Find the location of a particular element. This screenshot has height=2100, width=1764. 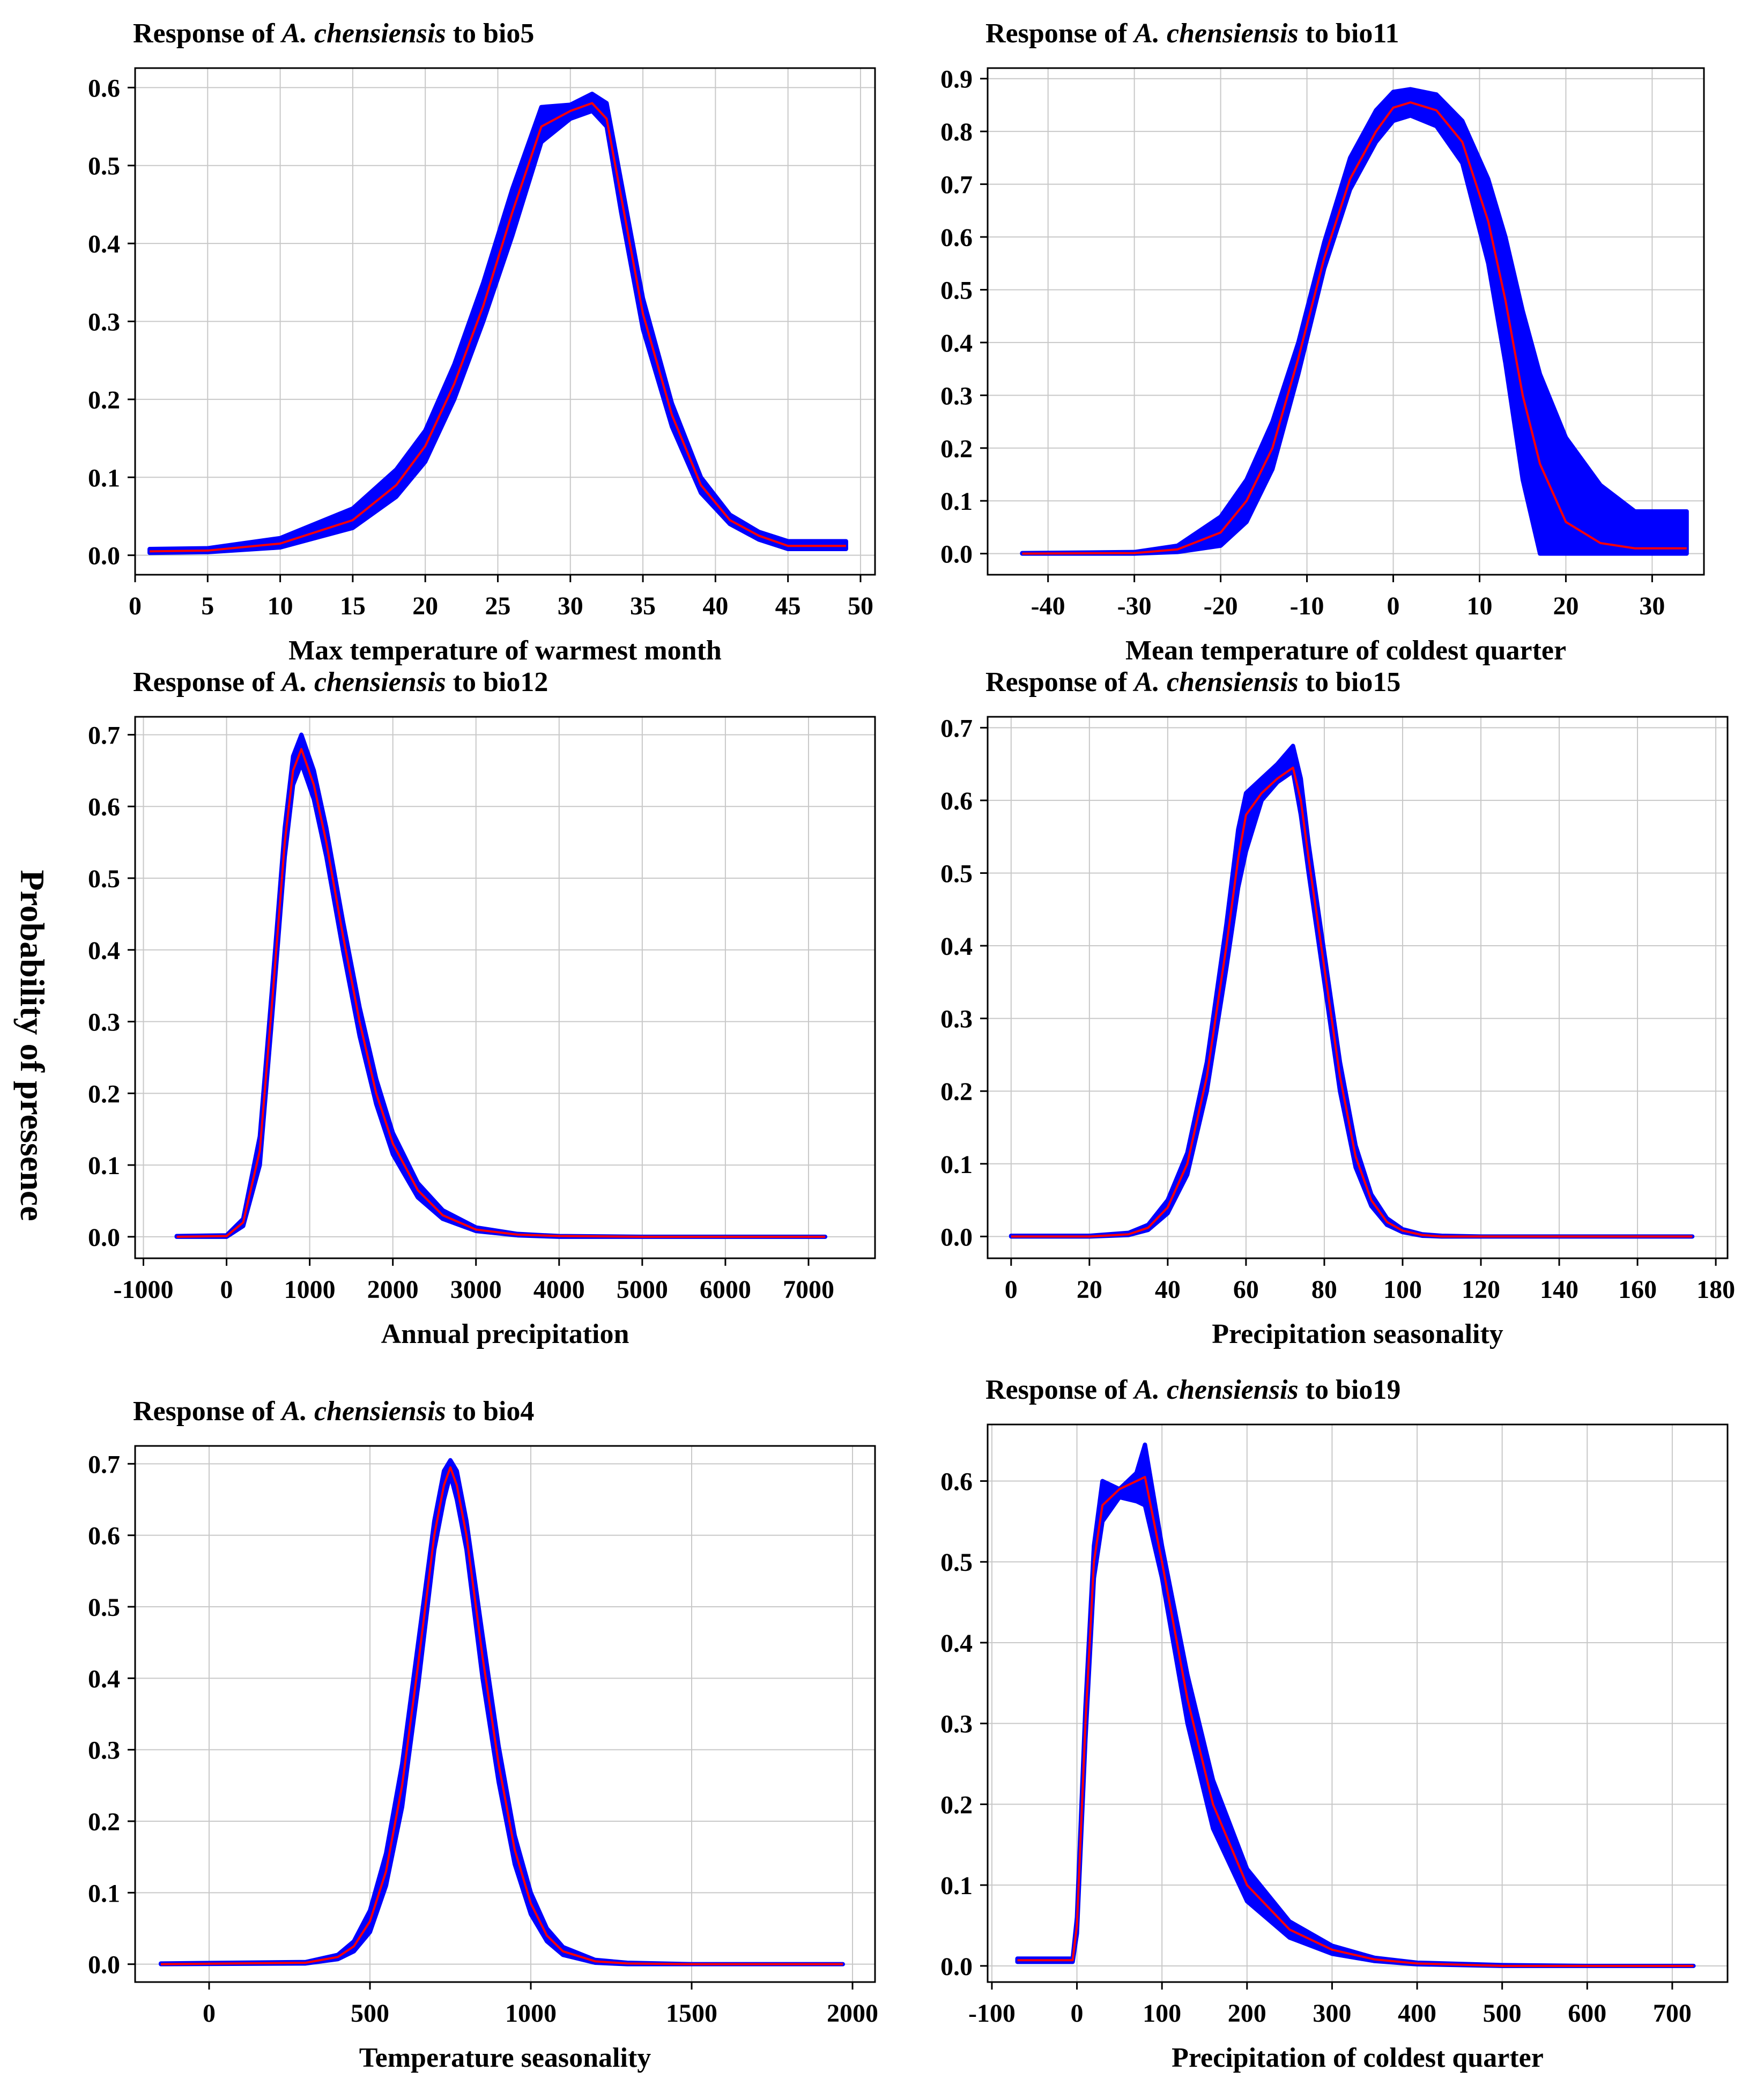

x-tick-label: 600 is located at coordinates (1587, 2013).